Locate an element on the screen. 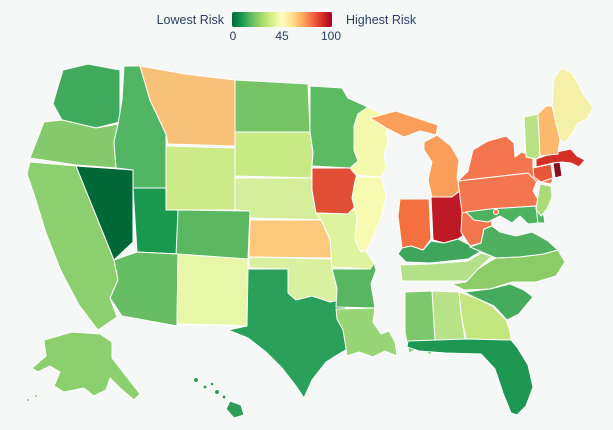 The height and width of the screenshot is (430, 613). legend-highest-risk-label: Highest Risk is located at coordinates (381, 20).